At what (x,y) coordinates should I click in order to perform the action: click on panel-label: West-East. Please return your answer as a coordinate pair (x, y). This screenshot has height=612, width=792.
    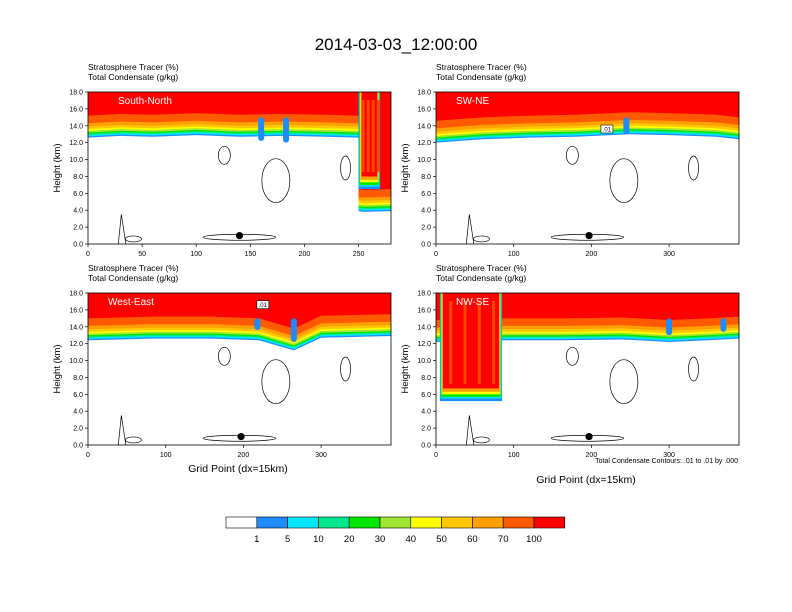
    Looking at the image, I should click on (131, 302).